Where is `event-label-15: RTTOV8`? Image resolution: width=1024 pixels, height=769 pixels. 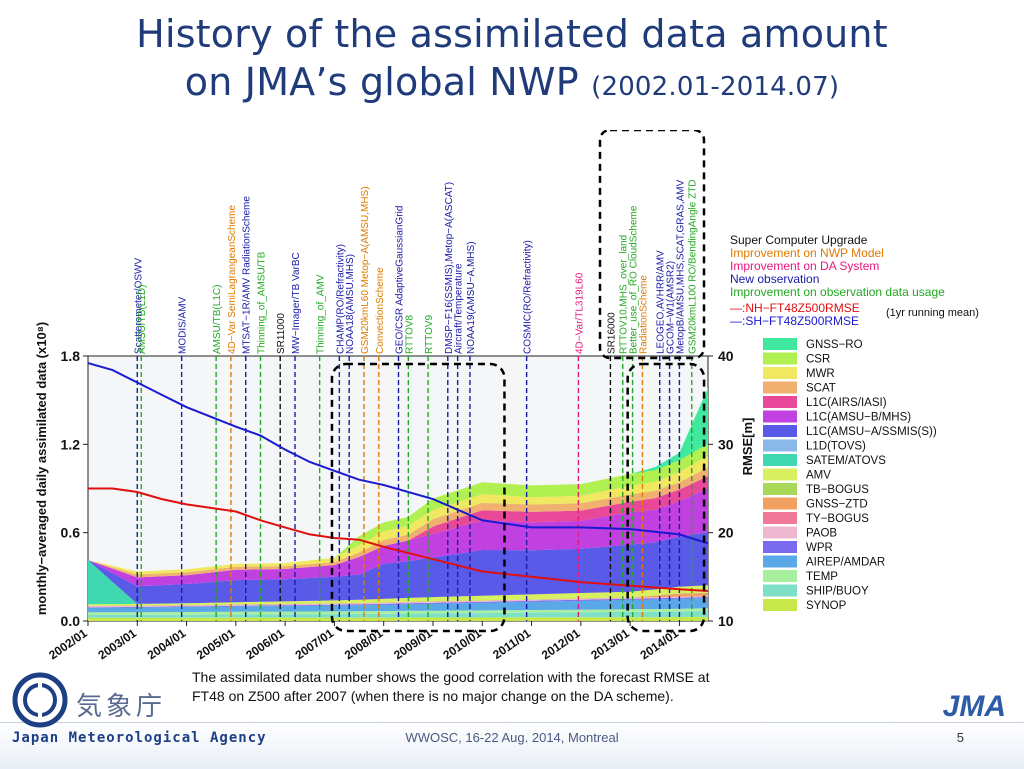 event-label-15: RTTOV8 is located at coordinates (409, 334).